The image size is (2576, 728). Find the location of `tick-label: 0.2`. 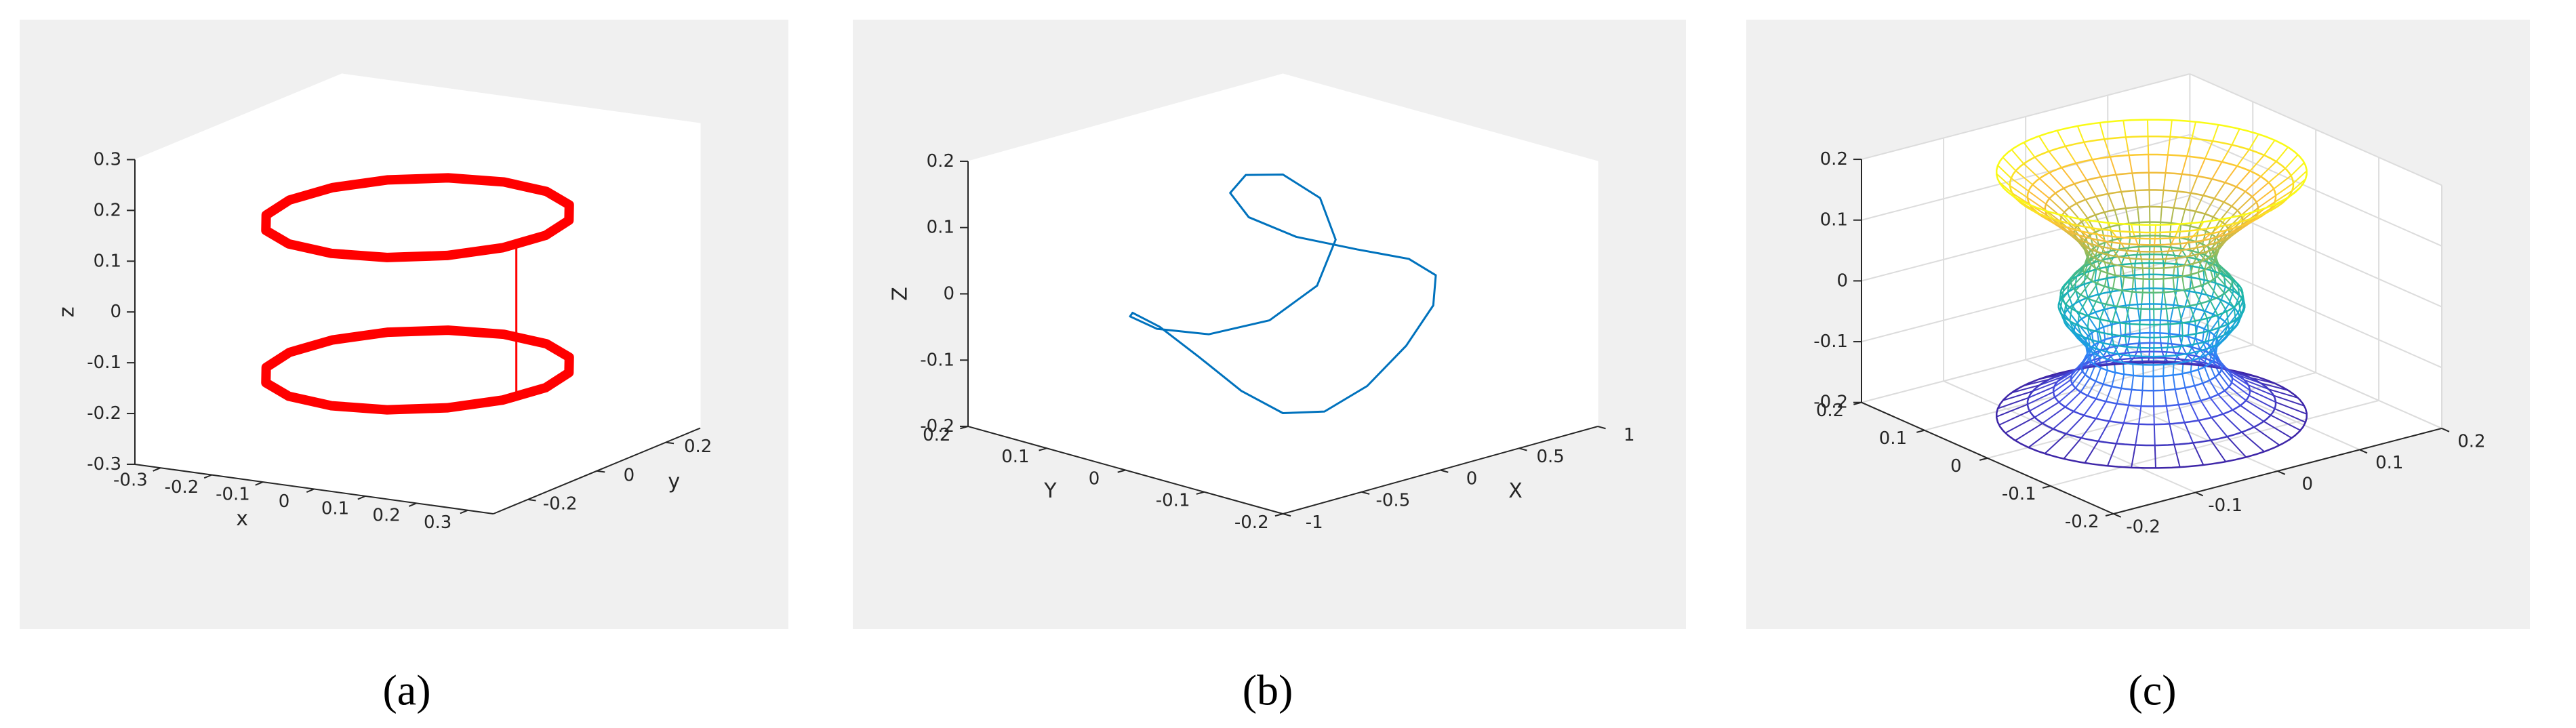

tick-label: 0.2 is located at coordinates (936, 435).